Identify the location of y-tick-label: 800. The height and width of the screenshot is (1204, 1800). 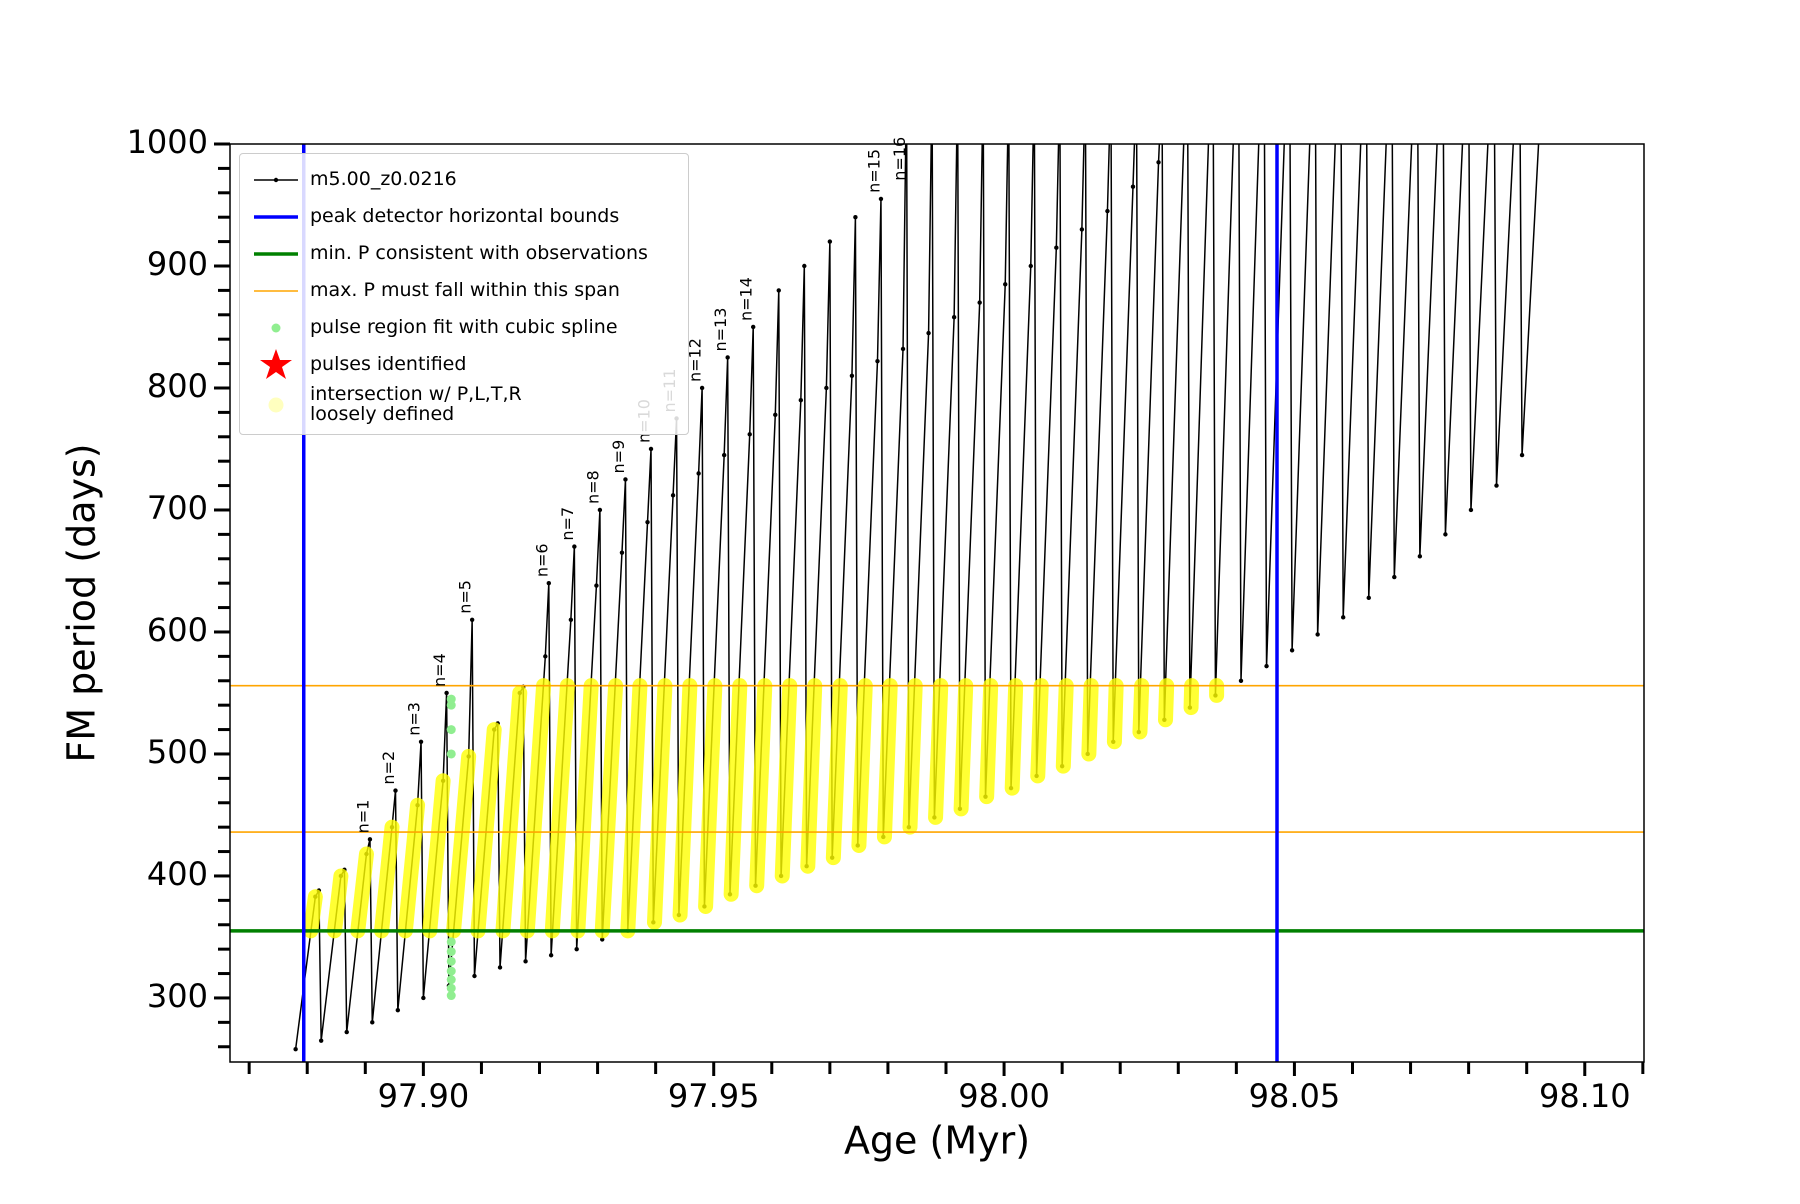
(177, 386).